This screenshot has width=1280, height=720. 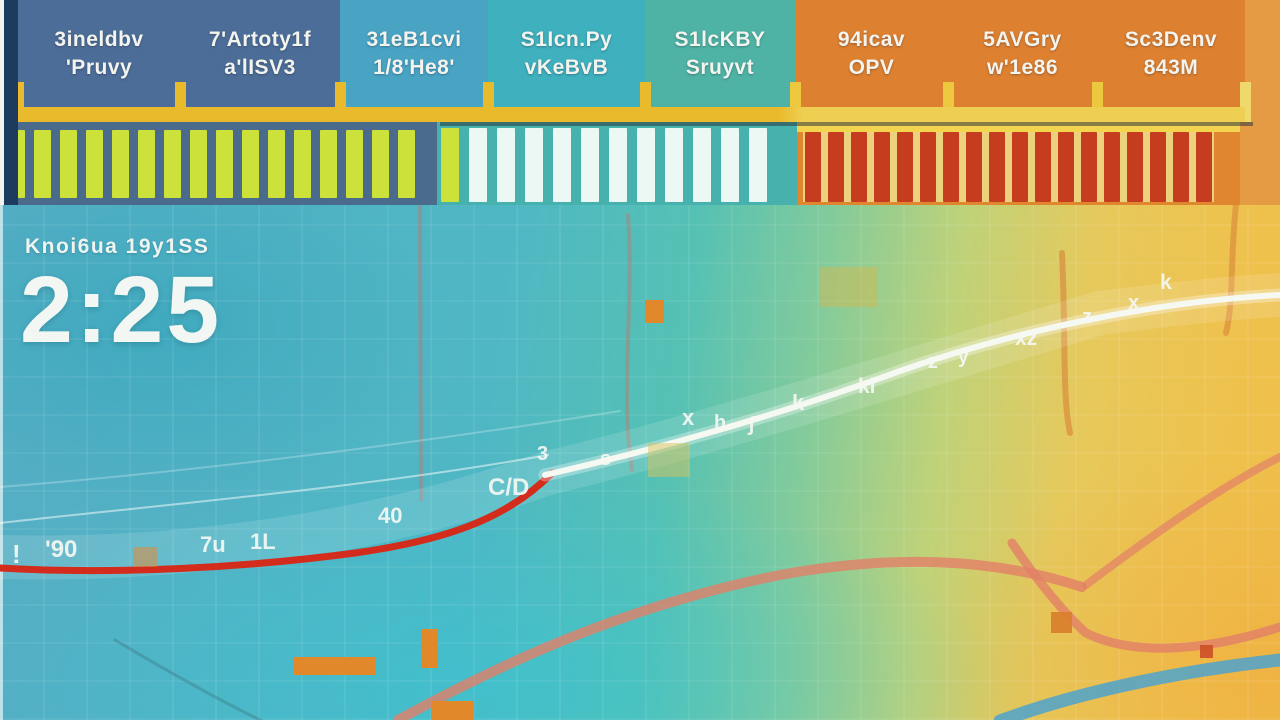 What do you see at coordinates (1026, 338) in the screenshot?
I see `route-glyph: xz` at bounding box center [1026, 338].